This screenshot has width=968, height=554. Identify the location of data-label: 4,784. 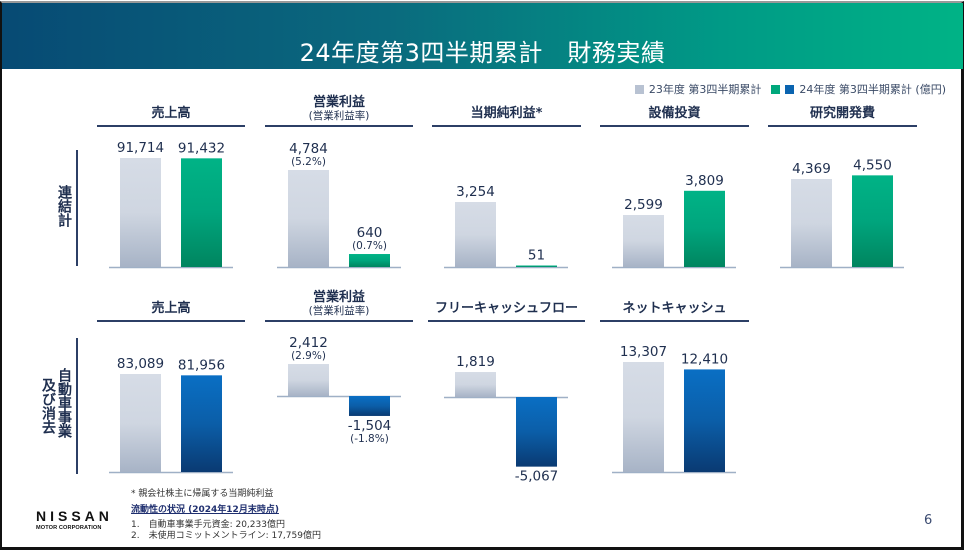
(308, 149).